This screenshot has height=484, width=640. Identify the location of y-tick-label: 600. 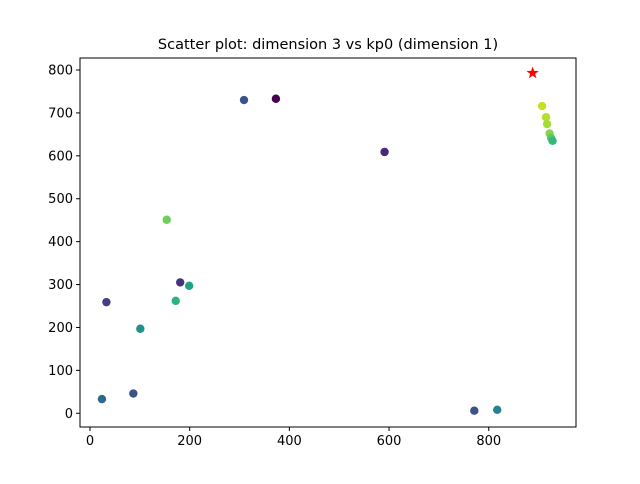
(60, 156).